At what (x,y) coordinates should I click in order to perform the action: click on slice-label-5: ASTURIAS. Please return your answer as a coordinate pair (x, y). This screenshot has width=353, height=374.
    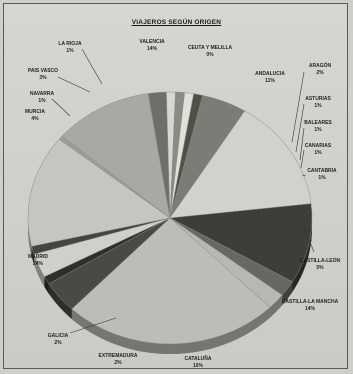
    Looking at the image, I should click on (318, 99).